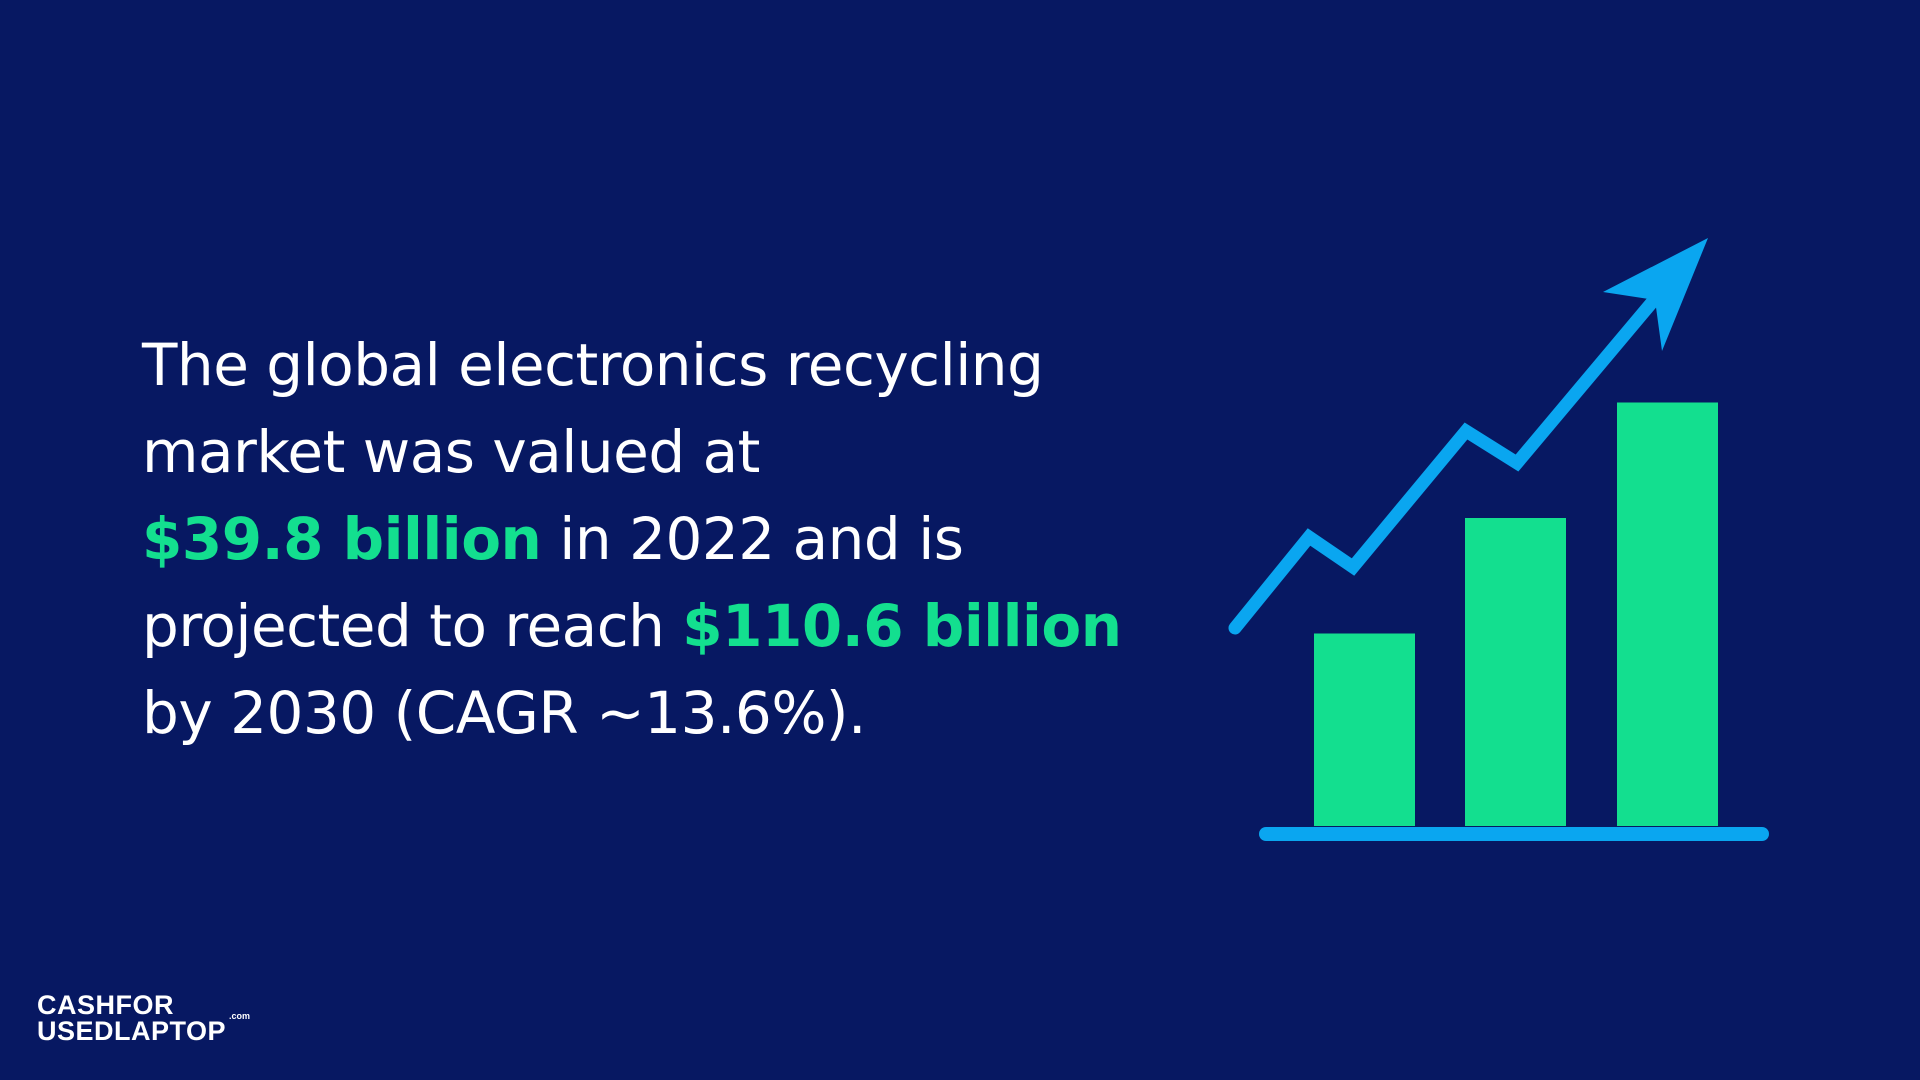 The height and width of the screenshot is (1080, 1920). Describe the element at coordinates (105, 1005) in the screenshot. I see `logo-line-1: CASHFOR` at that location.